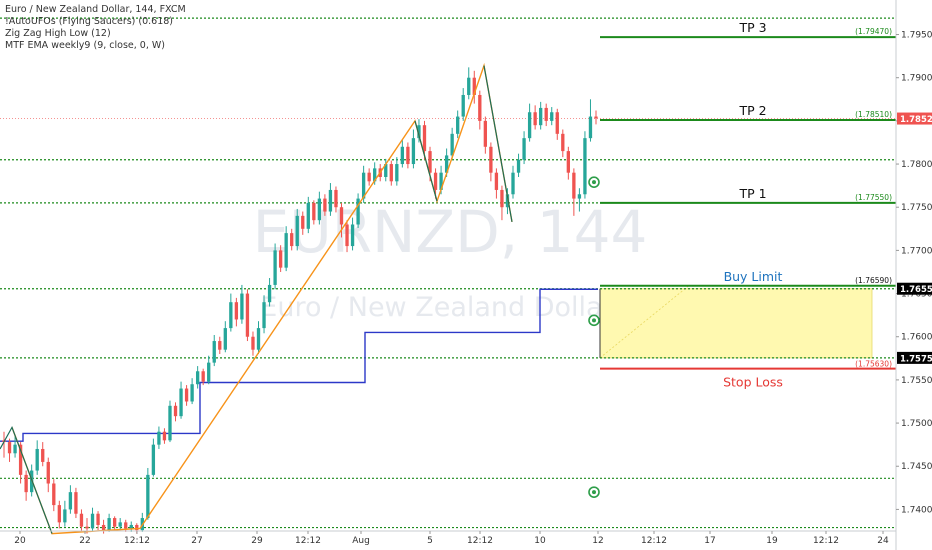 The image size is (932, 550). Describe the element at coordinates (85, 45) in the screenshot. I see `legend-indicator-mtf-ema: MTF EMA weekly9 (9, close, 0, W)` at that location.